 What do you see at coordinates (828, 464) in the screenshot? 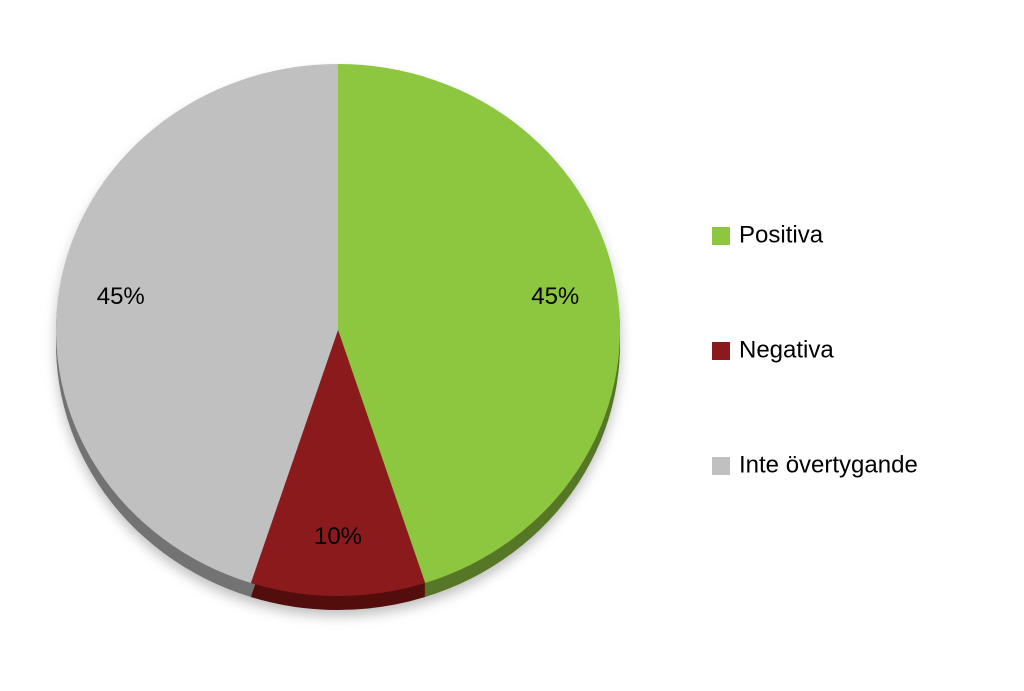
I see `legend-label: Inte övertygande` at bounding box center [828, 464].